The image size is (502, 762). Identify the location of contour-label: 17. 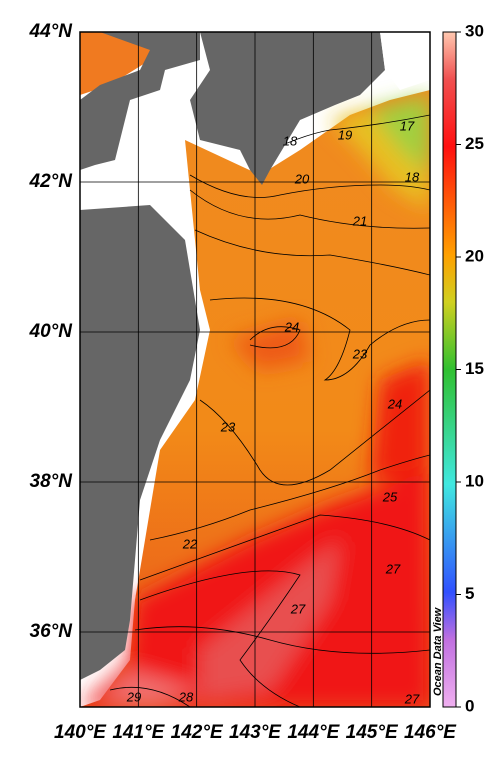
(407, 125).